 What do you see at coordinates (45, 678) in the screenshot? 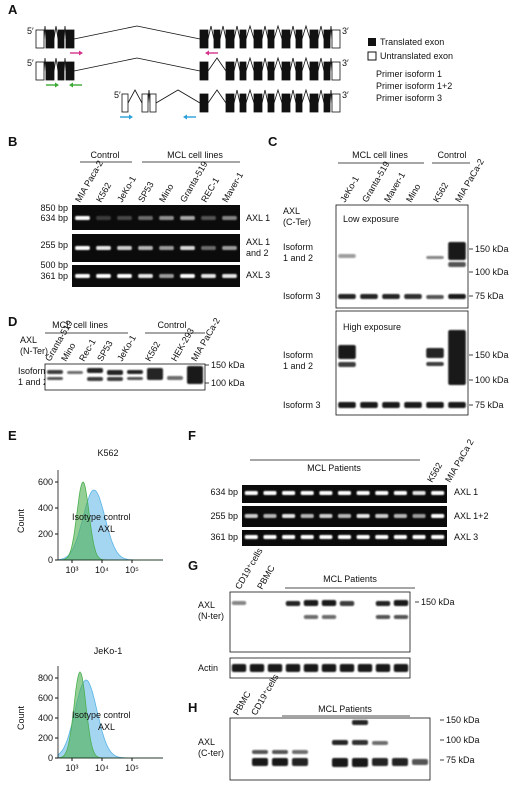
I see `y-tick-label: 800` at bounding box center [45, 678].